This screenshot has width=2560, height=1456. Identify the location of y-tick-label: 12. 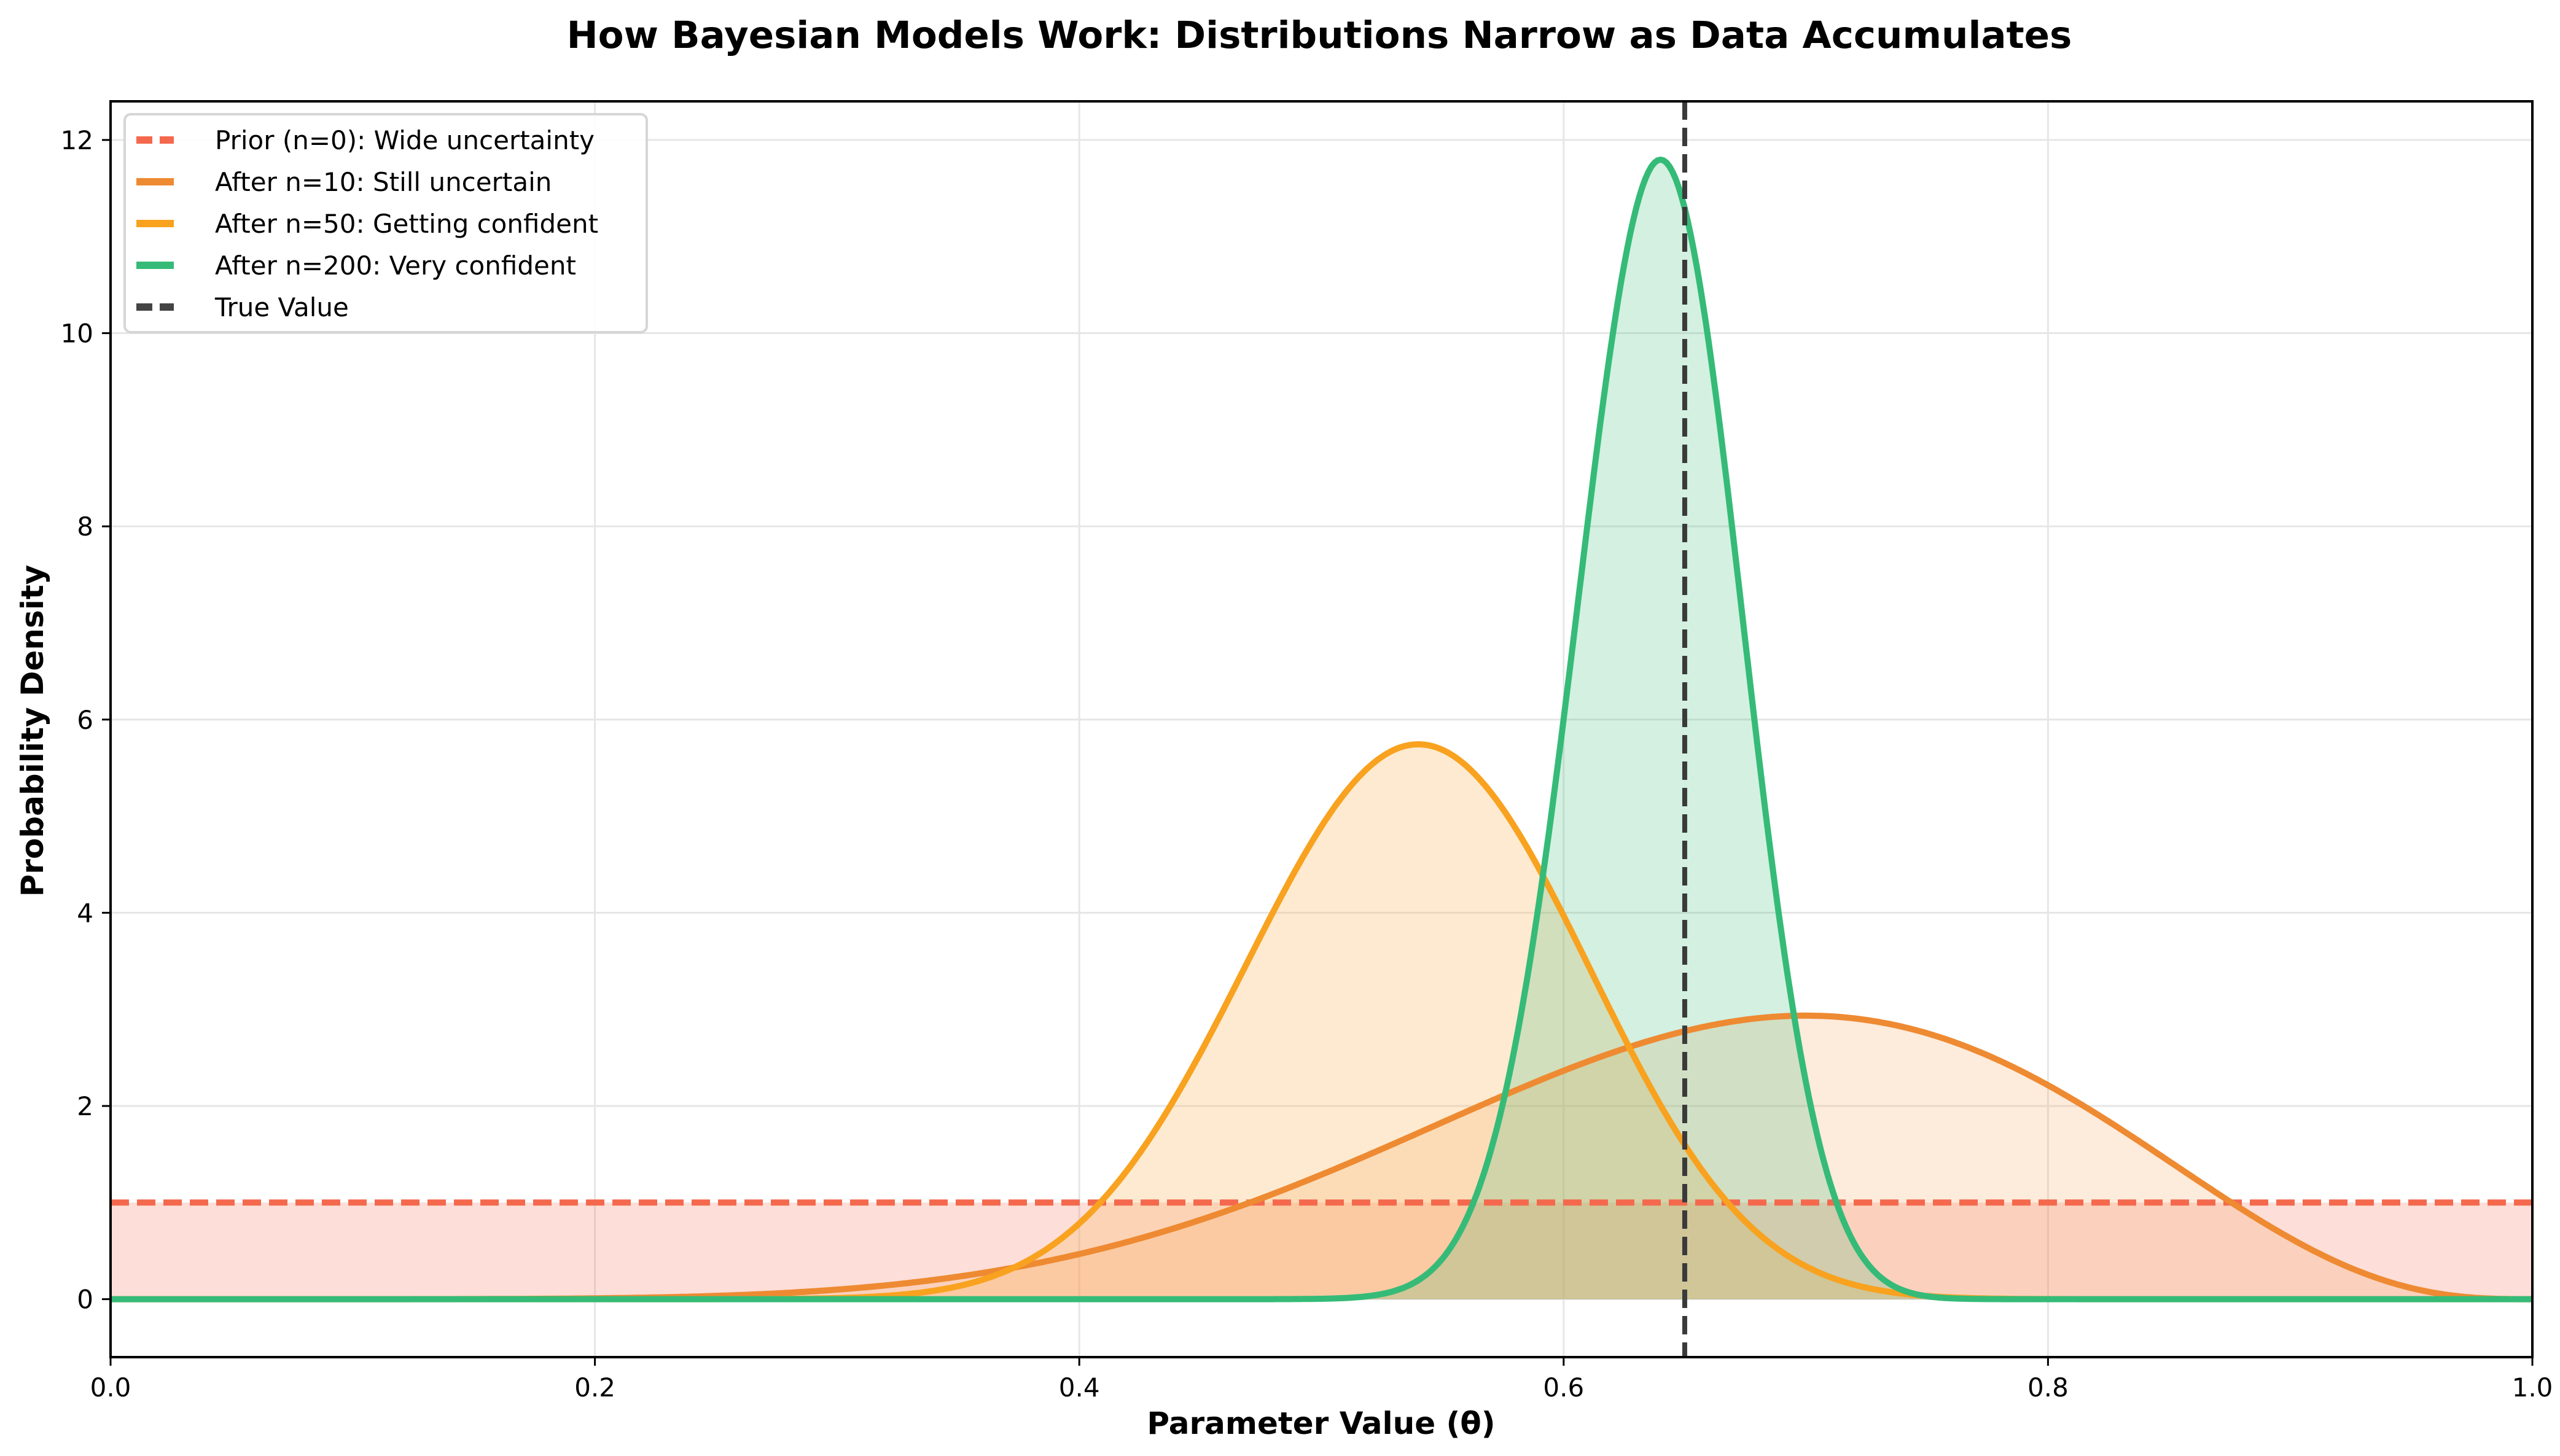
(77, 140).